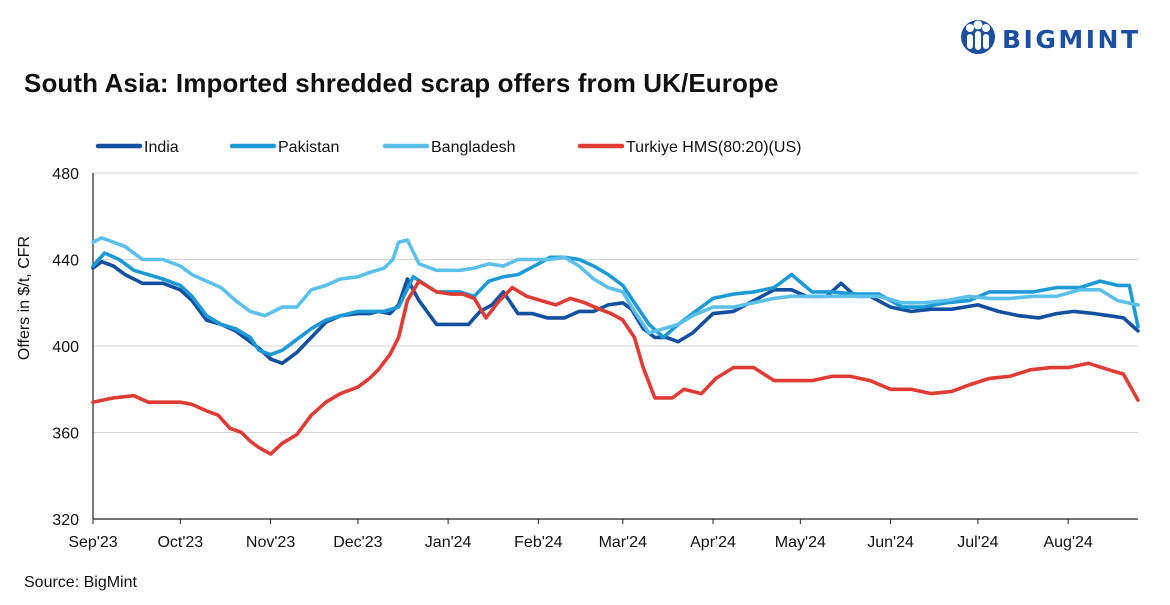 Image resolution: width=1170 pixels, height=605 pixels. I want to click on y-tick-label: 440, so click(65, 261).